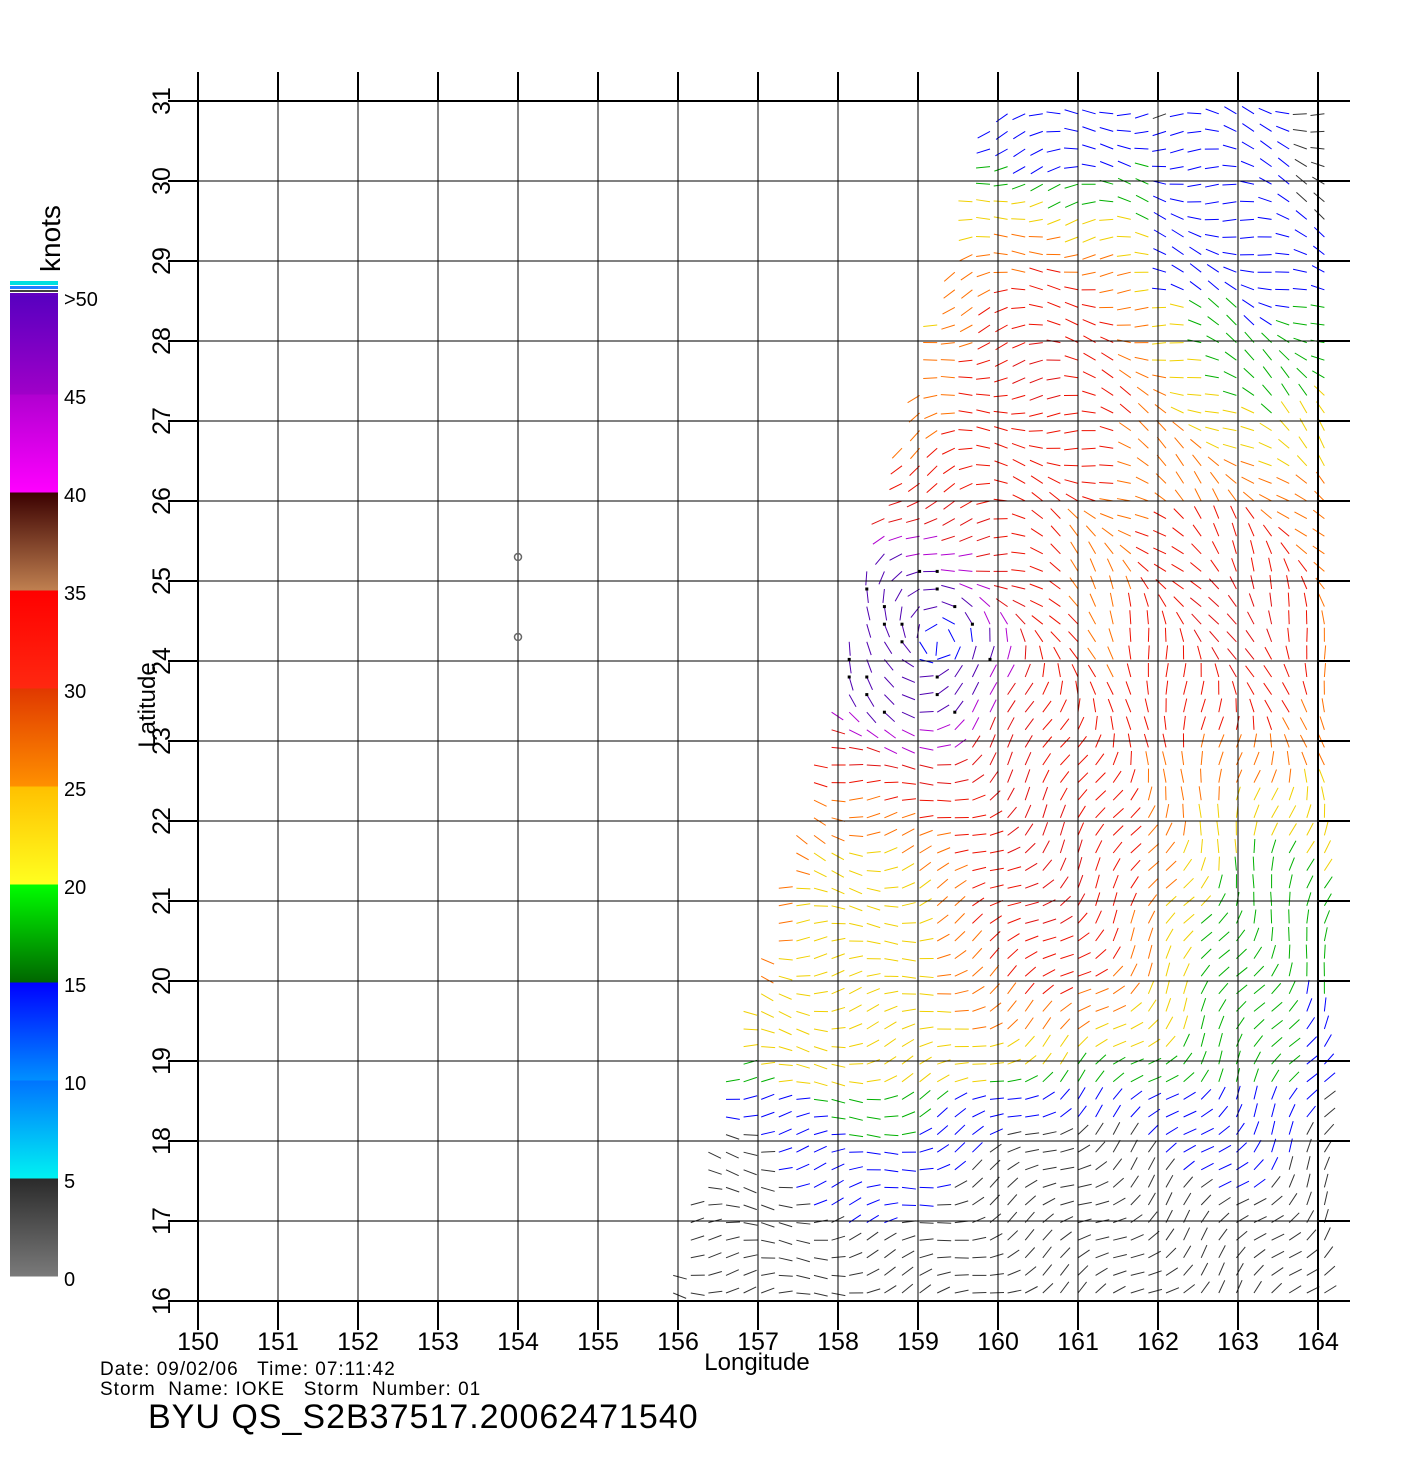  I want to click on date-value: 09/02/06, so click(197, 1369).